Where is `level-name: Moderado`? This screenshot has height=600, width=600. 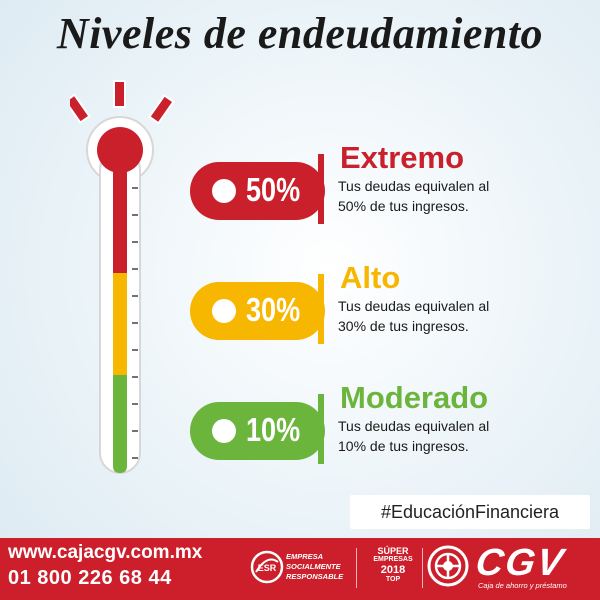
level-name: Moderado is located at coordinates (414, 397).